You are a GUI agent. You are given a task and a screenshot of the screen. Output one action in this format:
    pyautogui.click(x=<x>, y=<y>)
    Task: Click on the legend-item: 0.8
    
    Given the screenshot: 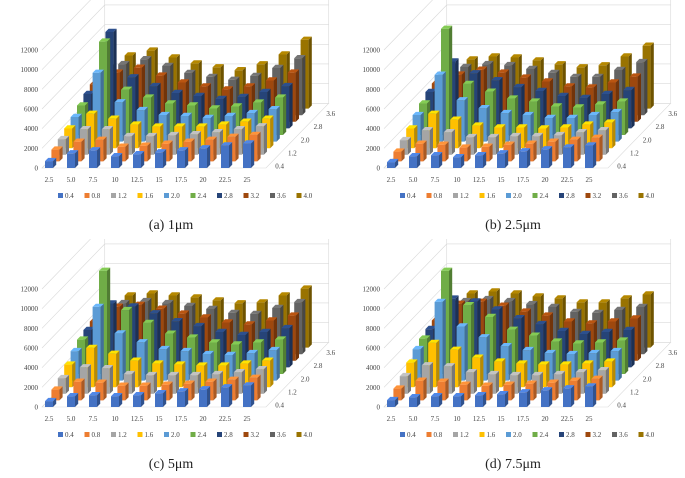 What is the action you would take?
    pyautogui.click(x=92, y=435)
    